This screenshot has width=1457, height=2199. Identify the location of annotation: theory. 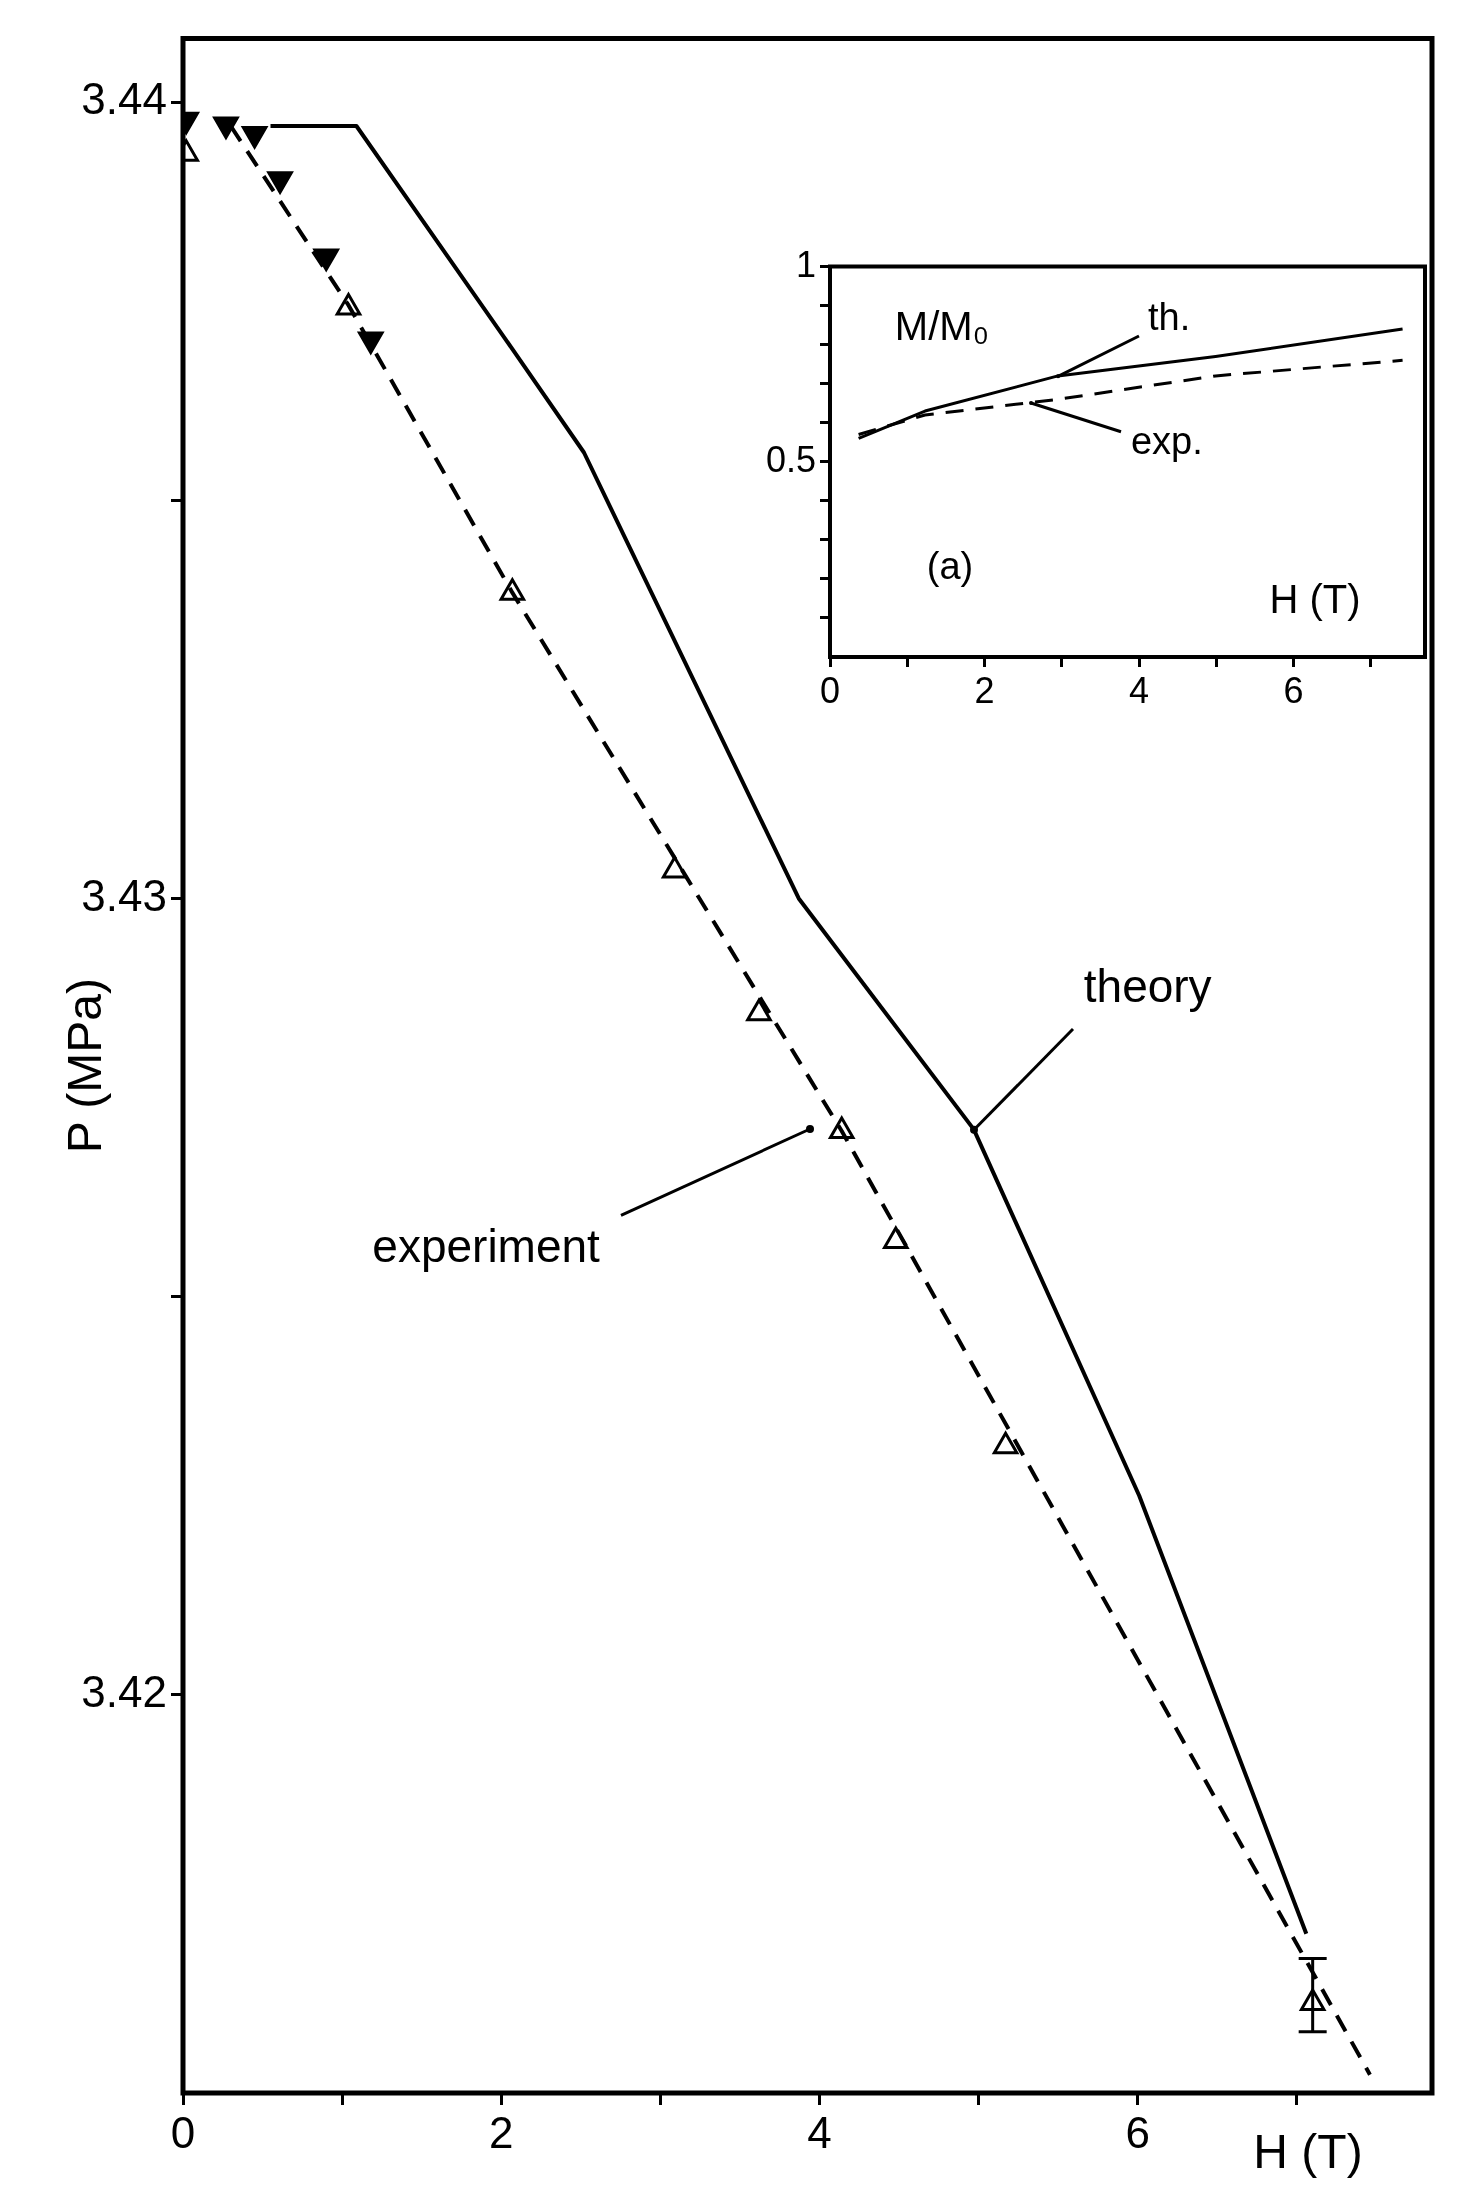
(1147, 986).